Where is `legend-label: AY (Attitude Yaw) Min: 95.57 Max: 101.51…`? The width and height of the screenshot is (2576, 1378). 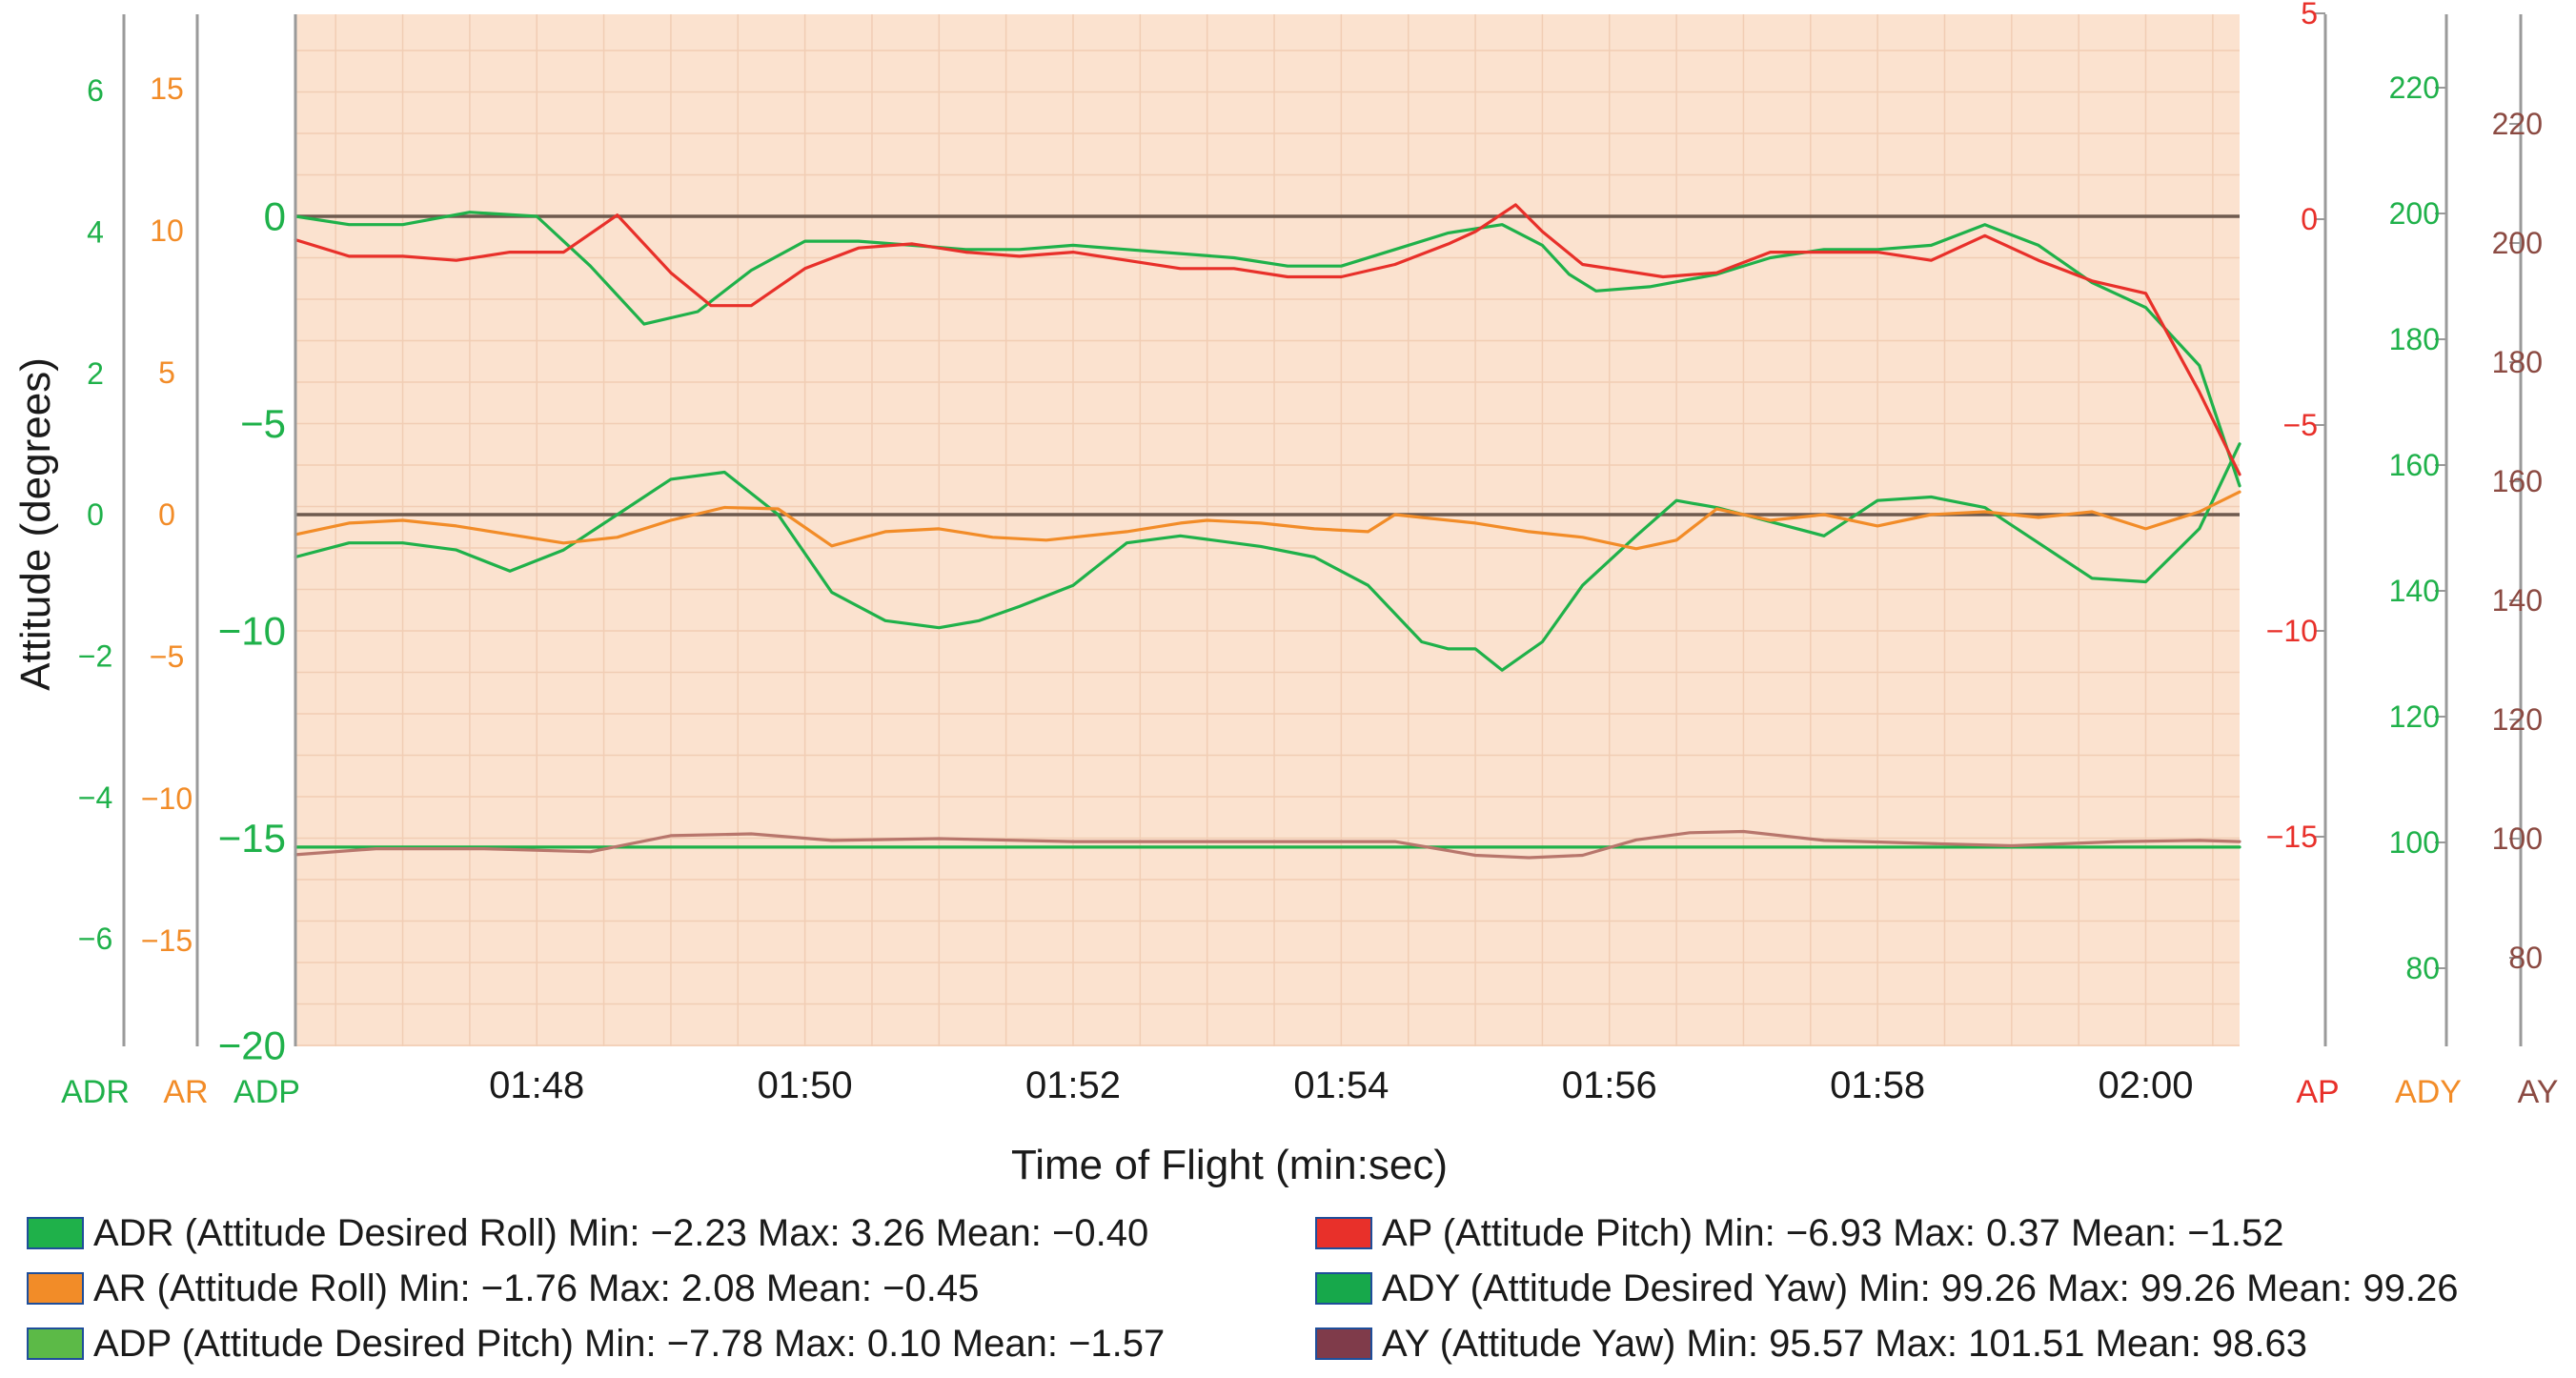 legend-label: AY (Attitude Yaw) Min: 95.57 Max: 101.51… is located at coordinates (1844, 1343).